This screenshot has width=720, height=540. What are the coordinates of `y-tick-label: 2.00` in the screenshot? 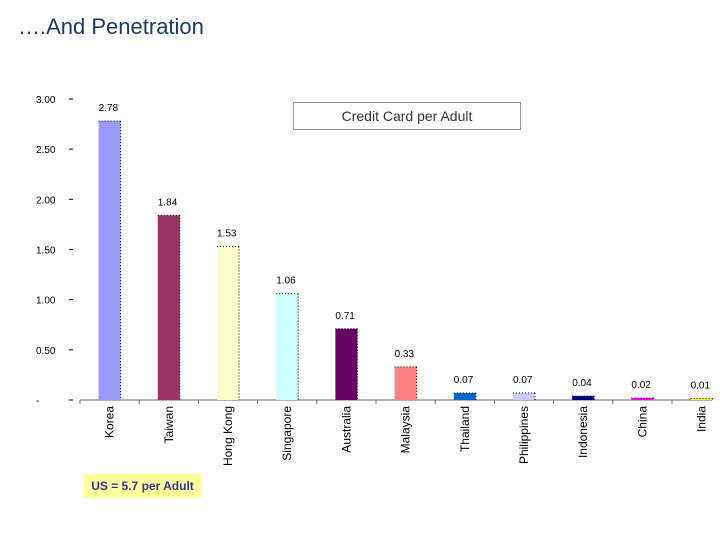 It's located at (46, 200).